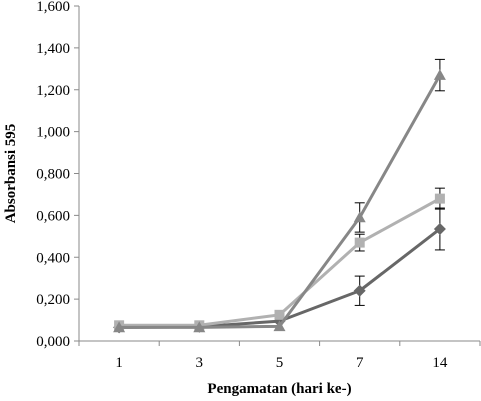 This screenshot has width=481, height=401. Describe the element at coordinates (53, 175) in the screenshot. I see `y-tick-label: 0,800` at that location.